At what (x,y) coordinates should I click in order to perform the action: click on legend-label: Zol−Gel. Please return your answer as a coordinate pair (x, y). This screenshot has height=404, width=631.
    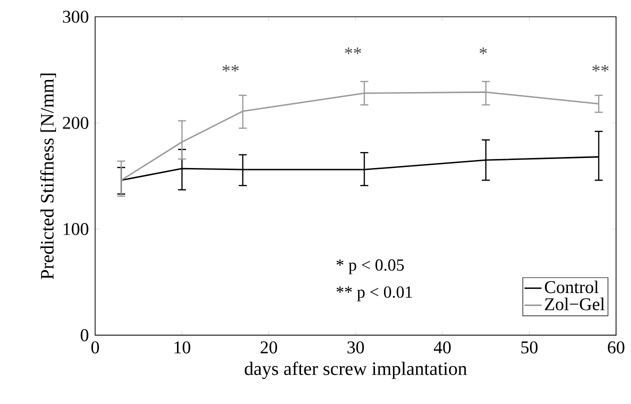
    Looking at the image, I should click on (575, 304).